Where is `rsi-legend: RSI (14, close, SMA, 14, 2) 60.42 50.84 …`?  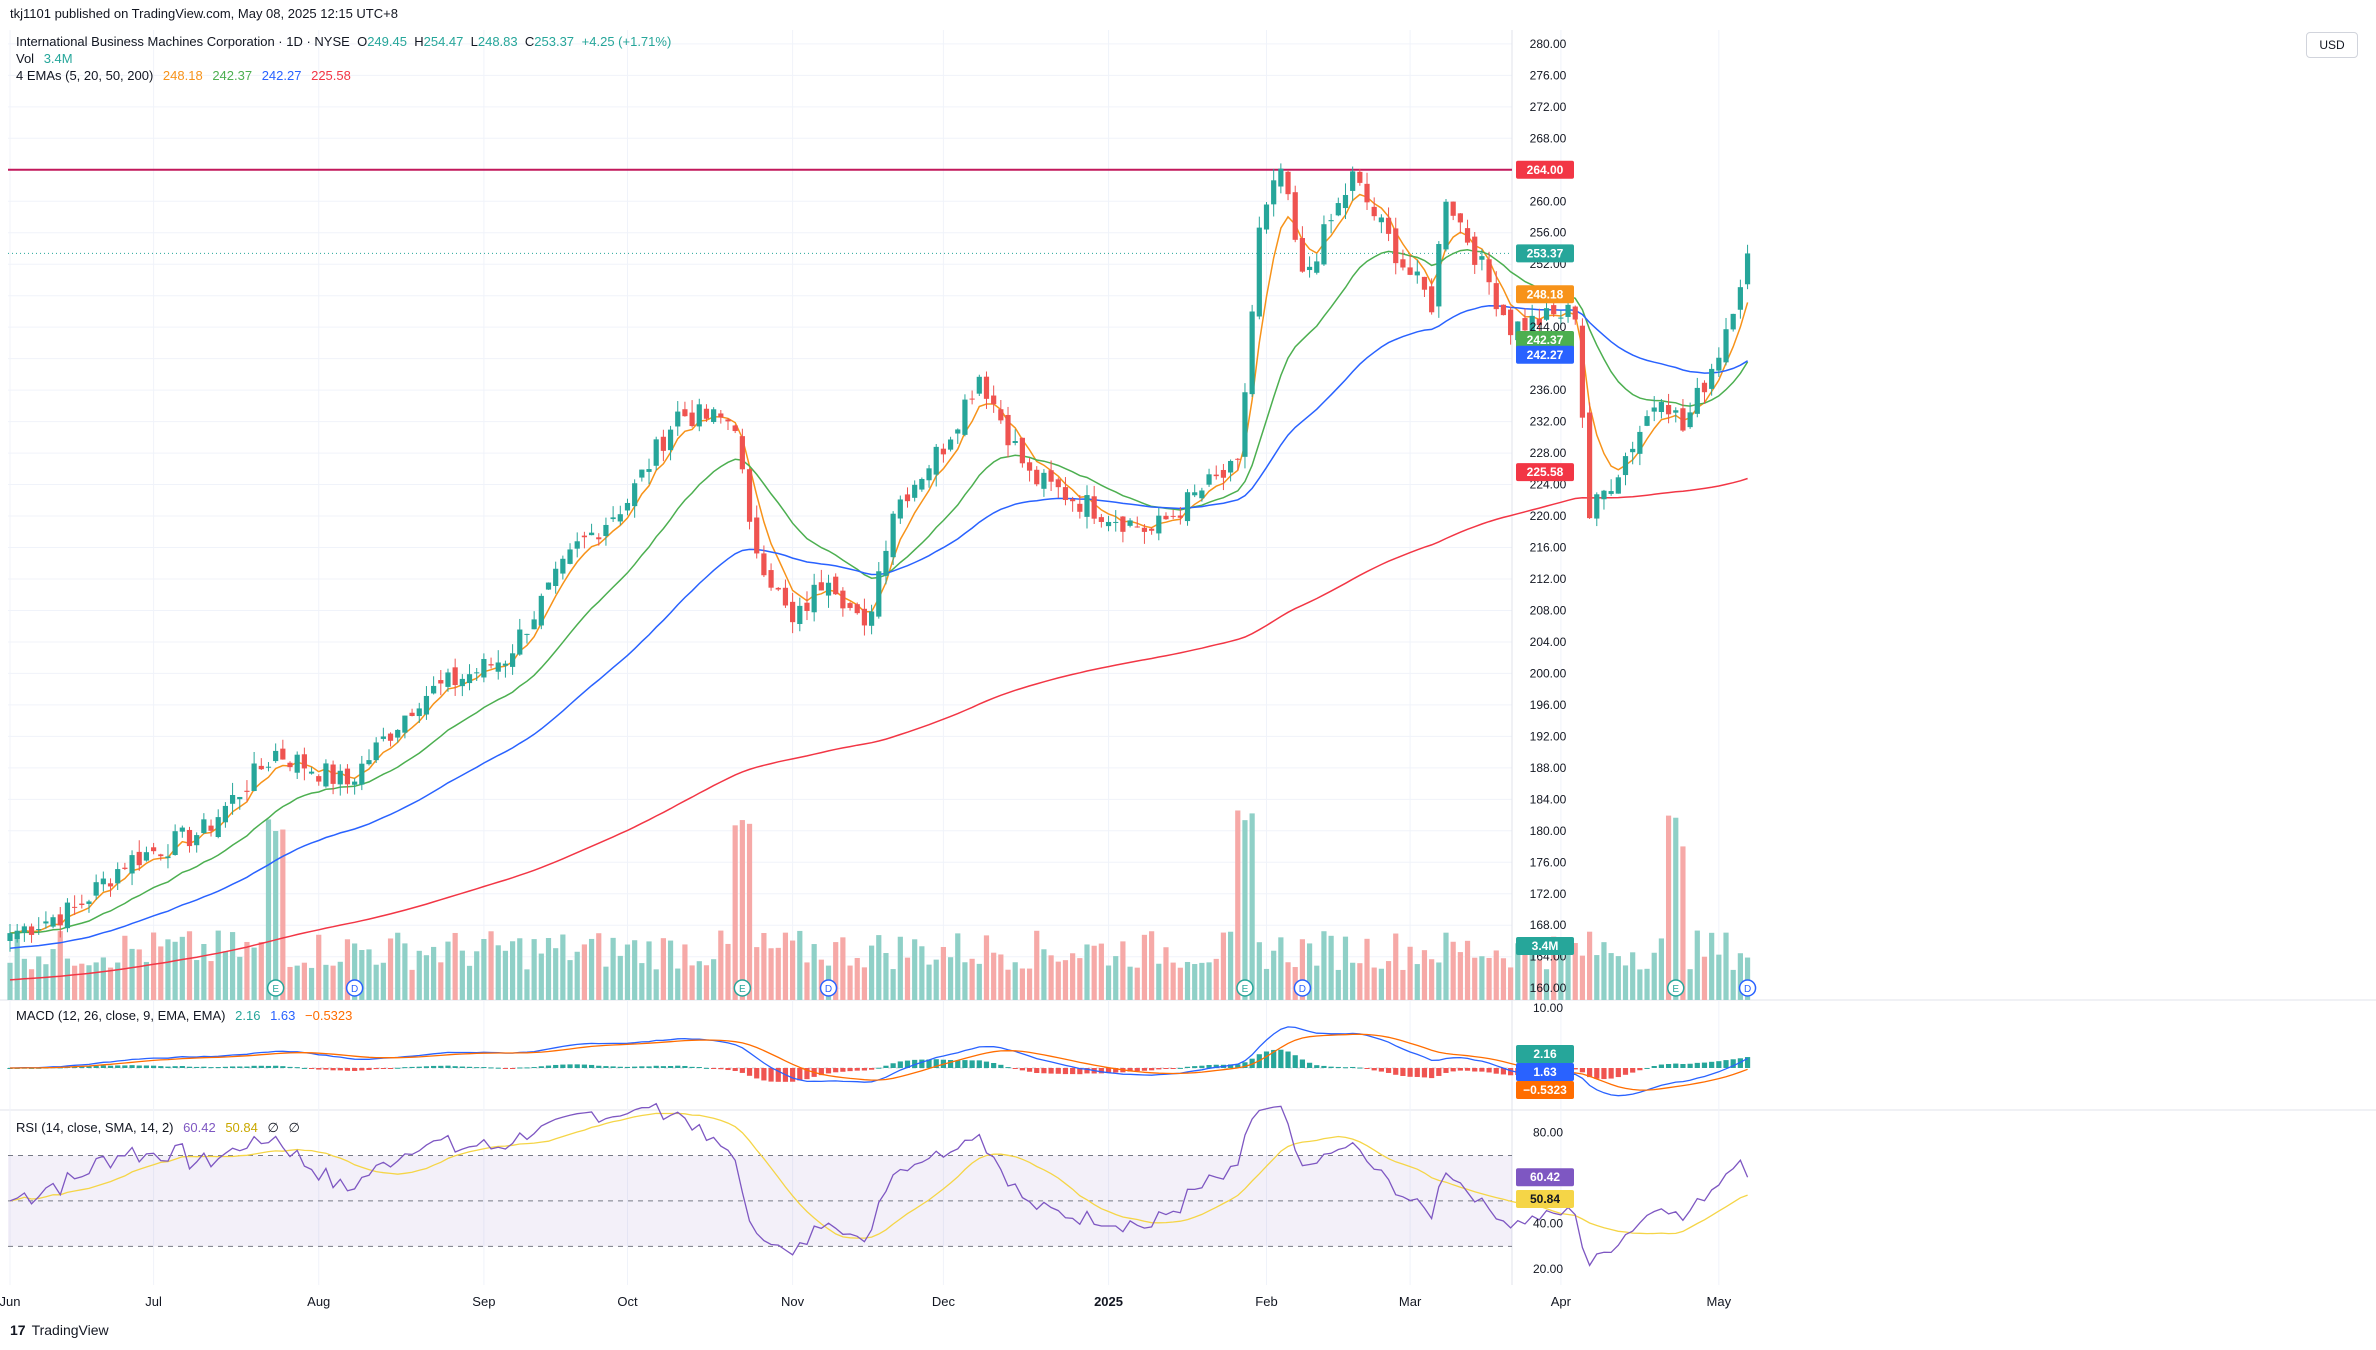
rsi-legend: RSI (14, close, SMA, 14, 2) 60.42 50.84 … is located at coordinates (158, 1128).